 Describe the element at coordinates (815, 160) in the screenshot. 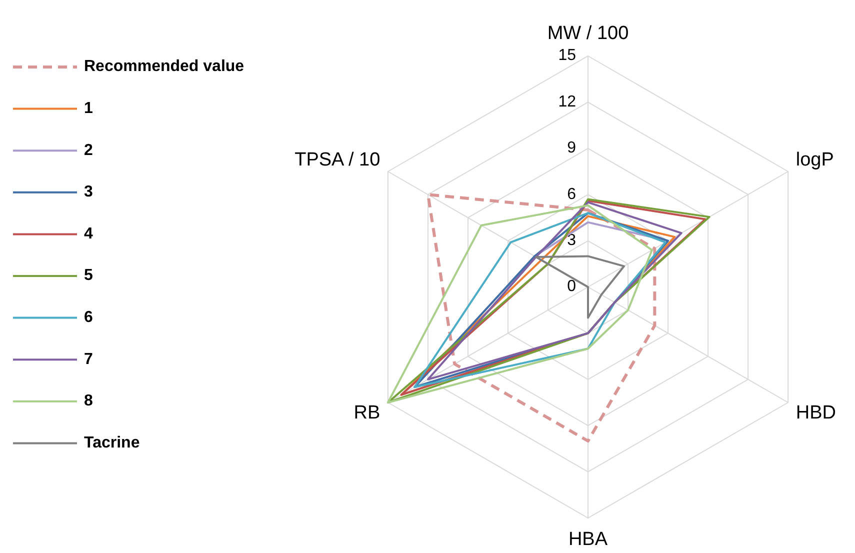

I see `spoke-label: logP` at that location.